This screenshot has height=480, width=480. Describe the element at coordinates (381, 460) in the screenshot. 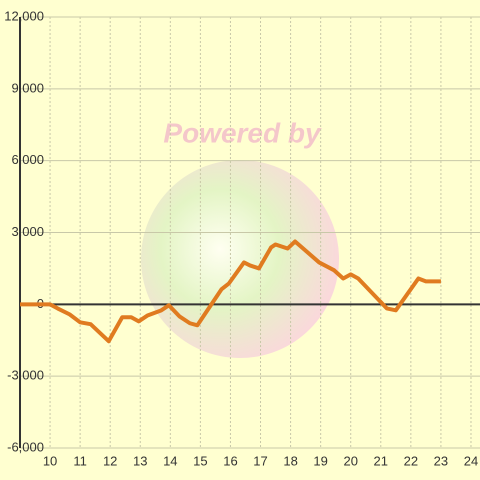

I see `x-tick-label: 21` at that location.